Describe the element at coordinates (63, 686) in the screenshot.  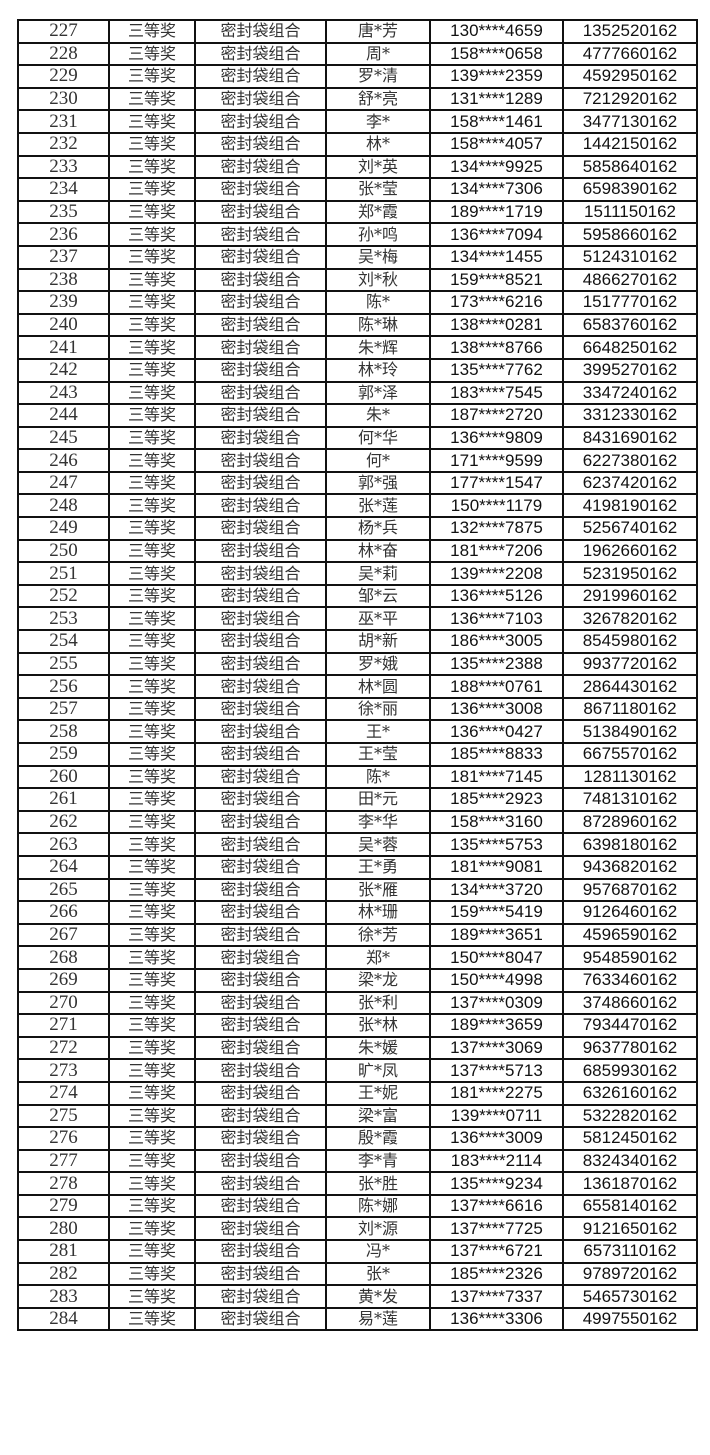
I see `row-number-cell: 256` at that location.